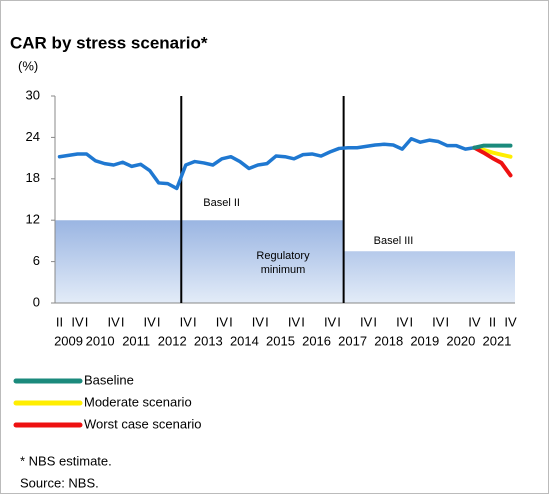 This screenshot has height=494, width=549. I want to click on x-group-label: 2020, so click(460, 340).